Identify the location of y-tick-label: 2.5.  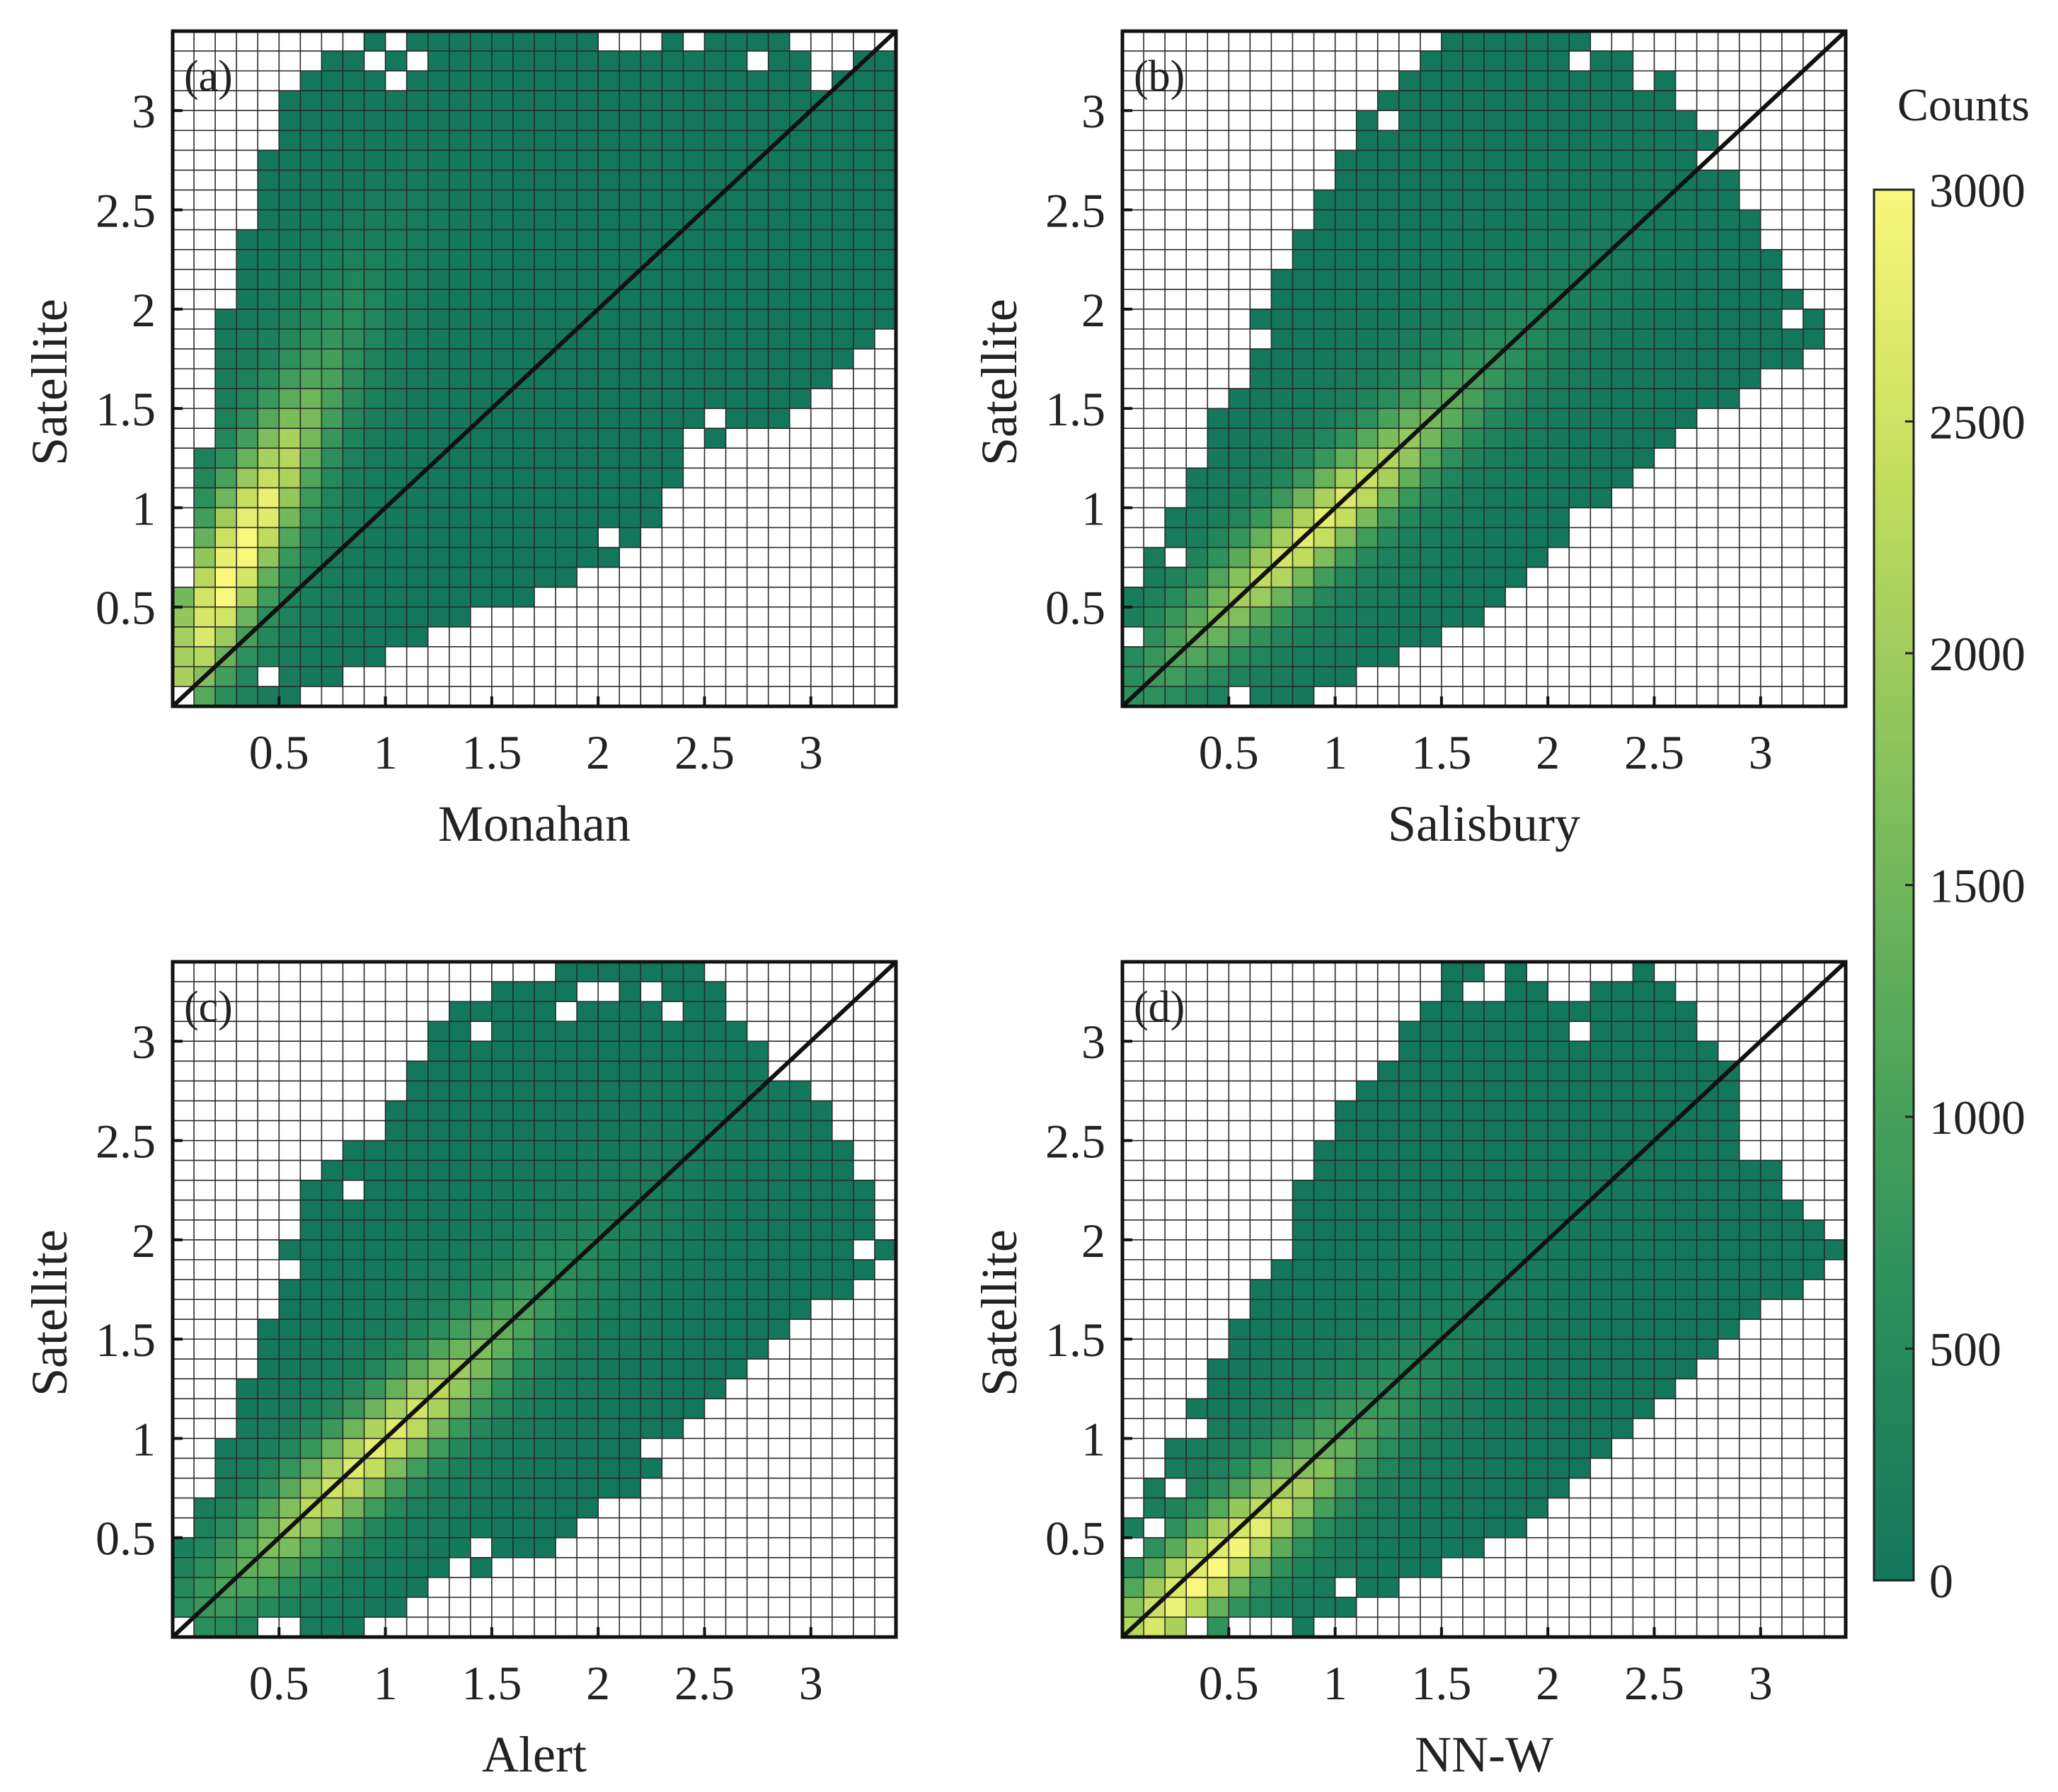
(126, 1141).